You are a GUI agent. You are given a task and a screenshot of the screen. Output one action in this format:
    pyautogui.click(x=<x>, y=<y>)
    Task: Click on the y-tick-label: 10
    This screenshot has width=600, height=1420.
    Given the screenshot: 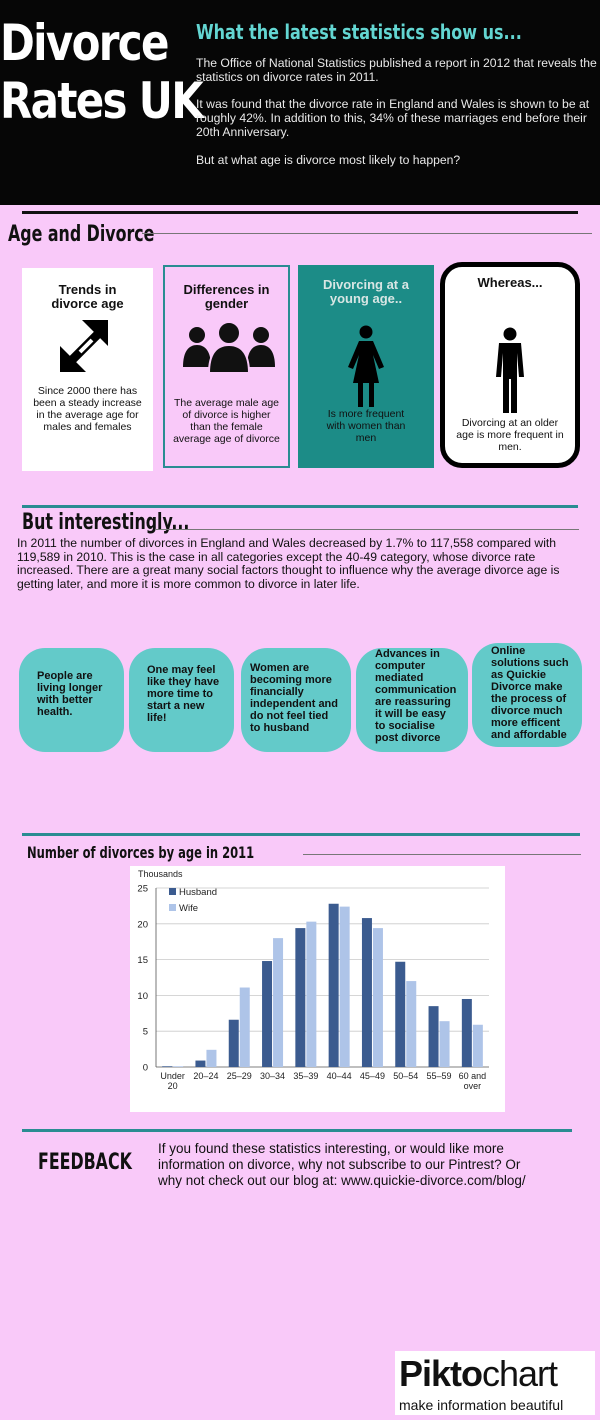 What is the action you would take?
    pyautogui.click(x=142, y=996)
    